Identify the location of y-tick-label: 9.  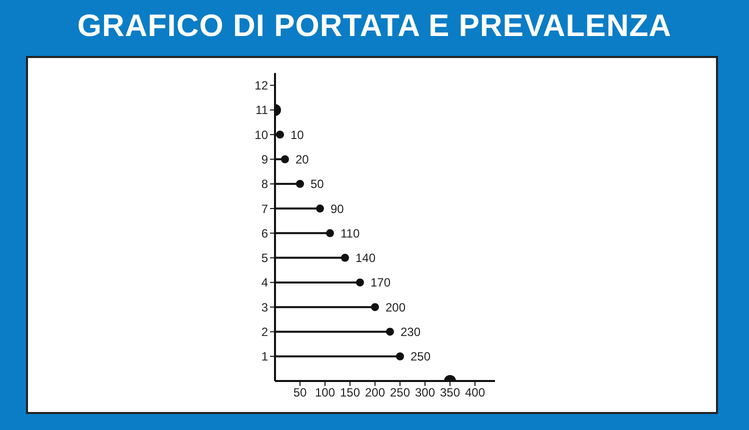
(264, 159).